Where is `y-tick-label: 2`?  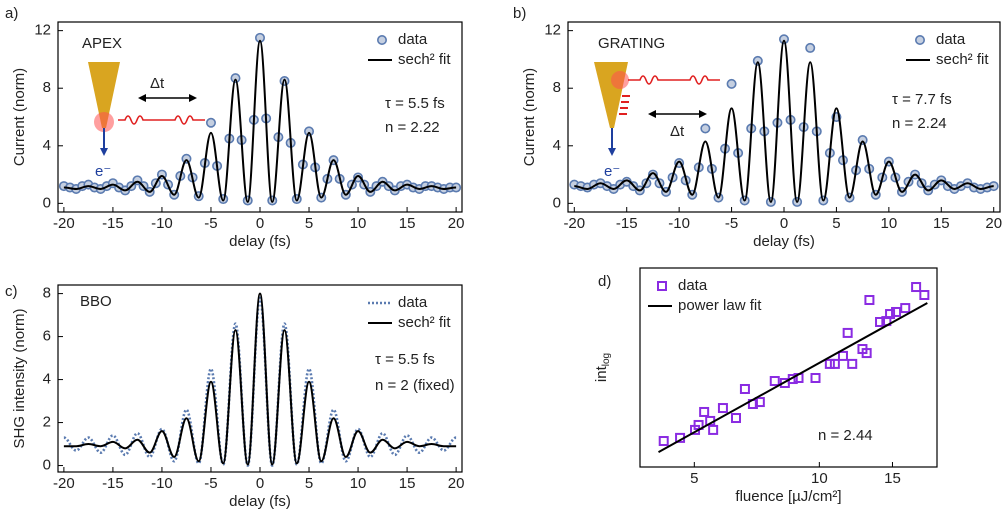
y-tick-label: 2 is located at coordinates (47, 422).